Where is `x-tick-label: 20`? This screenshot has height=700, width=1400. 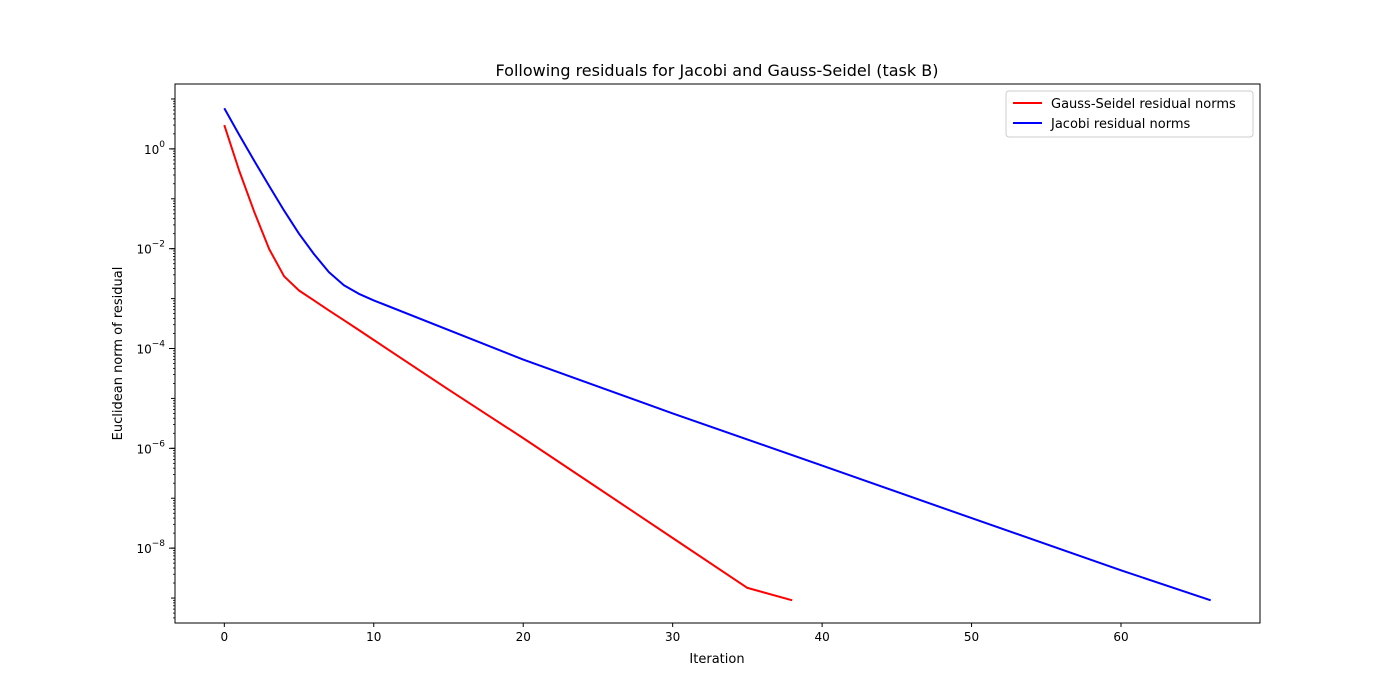
x-tick-label: 20 is located at coordinates (523, 637).